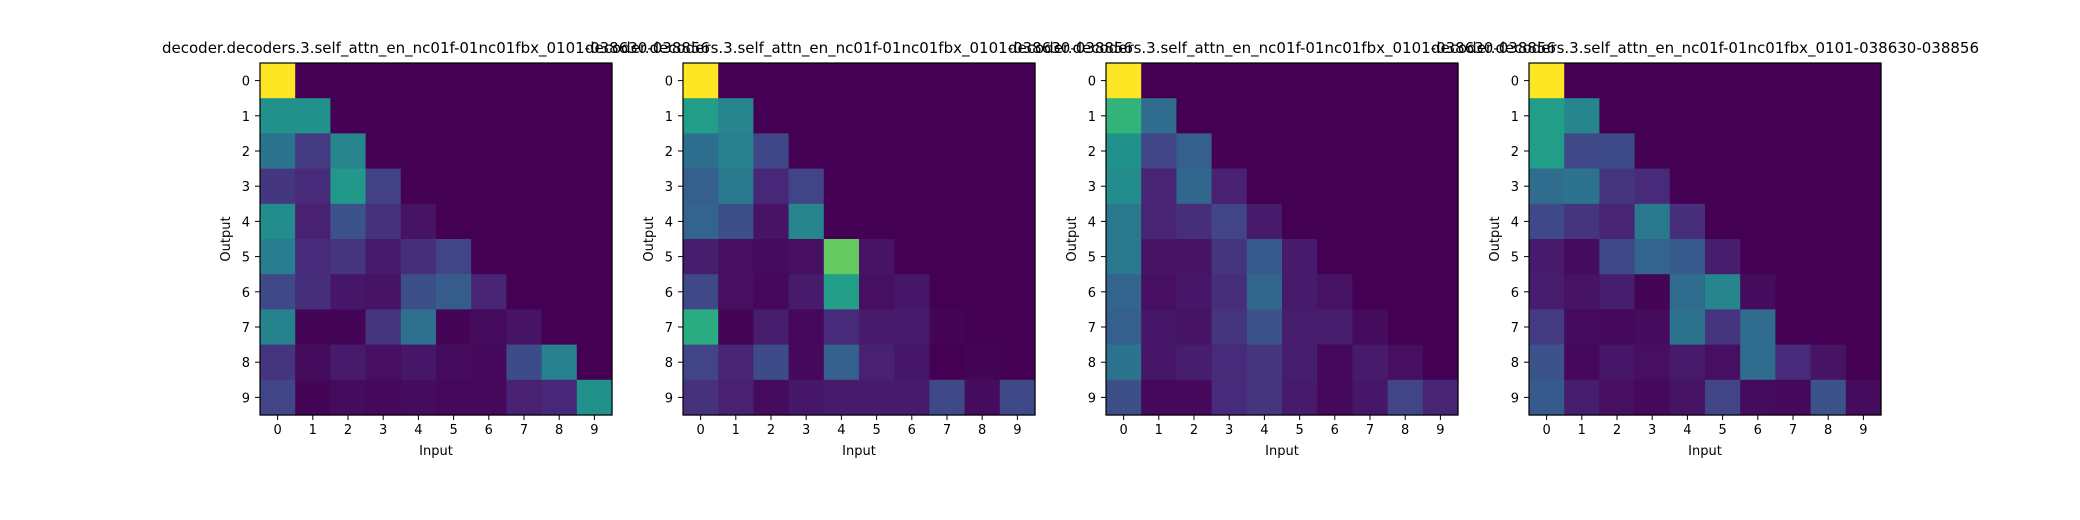 The width and height of the screenshot is (2080, 520). I want to click on x-tick-label: 4, so click(841, 430).